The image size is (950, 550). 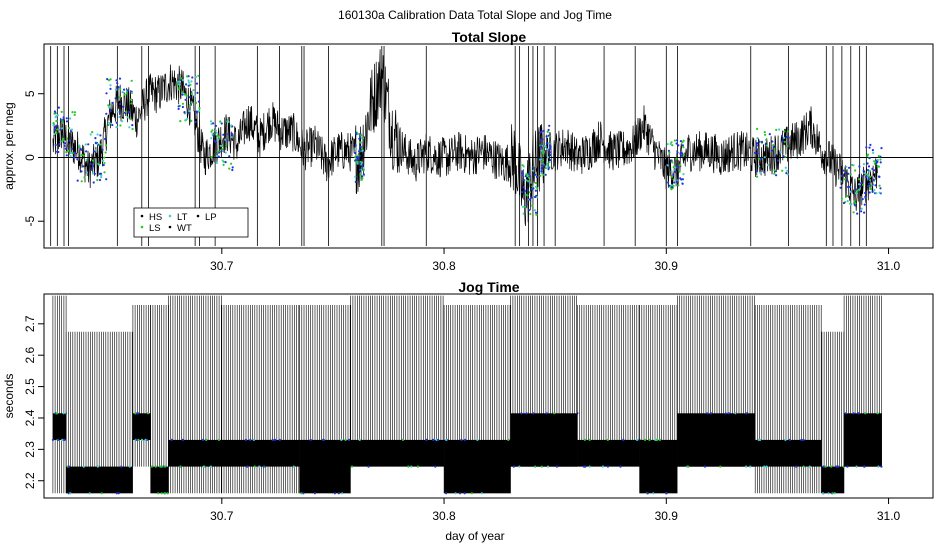 What do you see at coordinates (30, 323) in the screenshot?
I see `y-tick-label: 2.7` at bounding box center [30, 323].